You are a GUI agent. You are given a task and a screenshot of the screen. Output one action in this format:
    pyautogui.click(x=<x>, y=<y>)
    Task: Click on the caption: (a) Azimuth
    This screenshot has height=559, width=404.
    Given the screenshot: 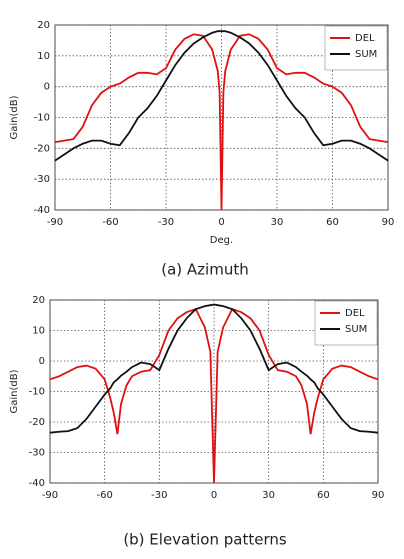 What is the action you would take?
    pyautogui.click(x=204, y=270)
    